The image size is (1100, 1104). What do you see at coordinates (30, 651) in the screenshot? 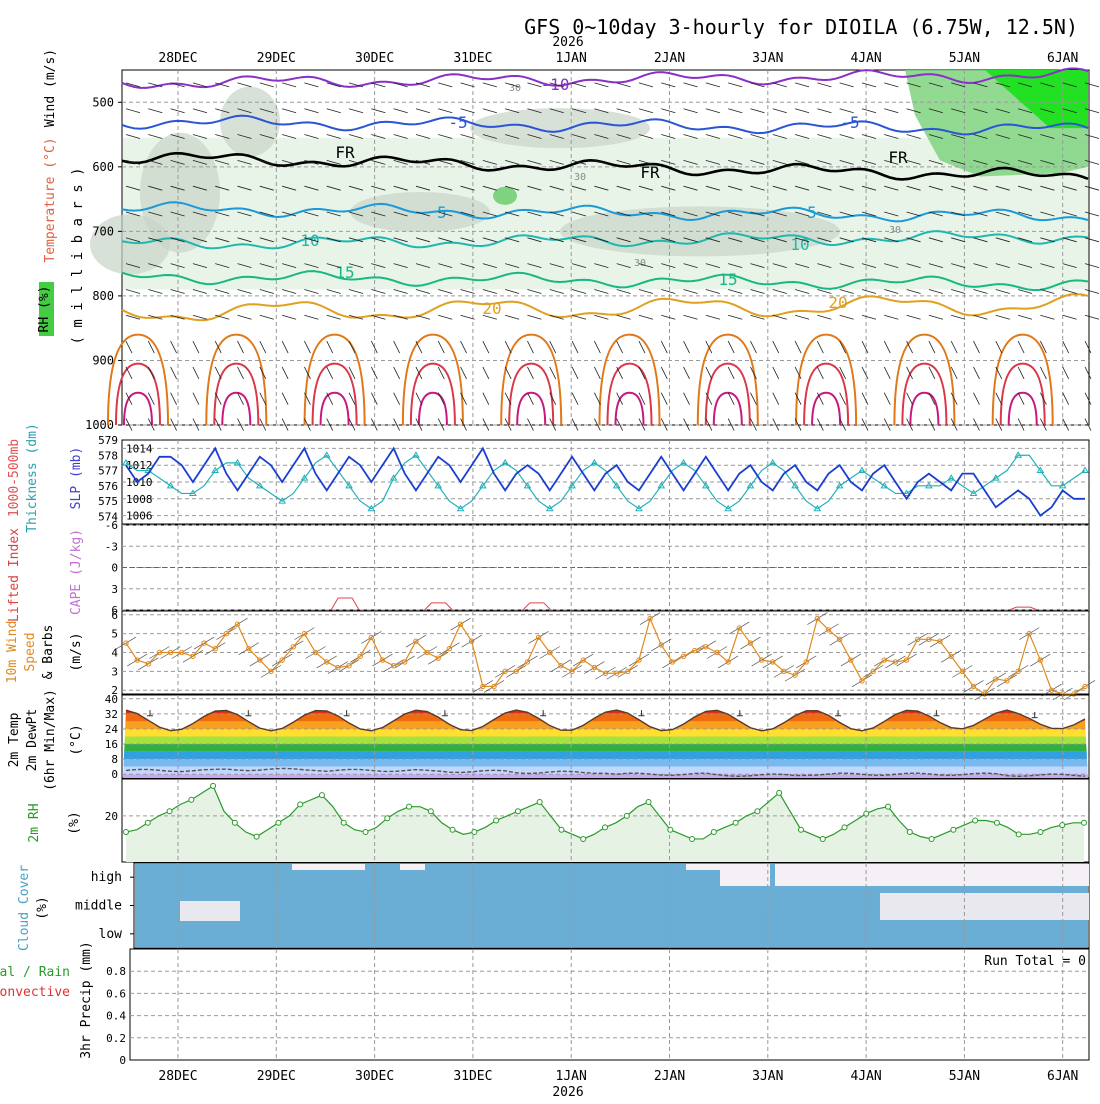
I see `wind10m-axis-label-2: Speed` at bounding box center [30, 651].